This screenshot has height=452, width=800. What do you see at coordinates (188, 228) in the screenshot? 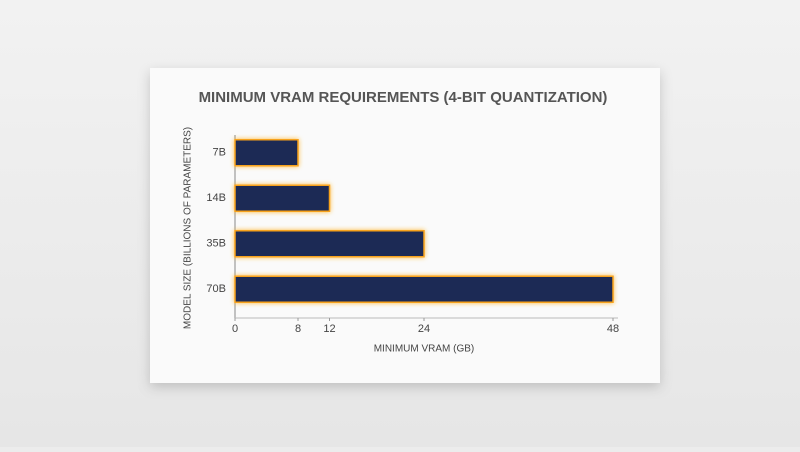
I see `y-axis-label: MODEL SIZE (BILLIONS OF PARAMETERS)` at bounding box center [188, 228].